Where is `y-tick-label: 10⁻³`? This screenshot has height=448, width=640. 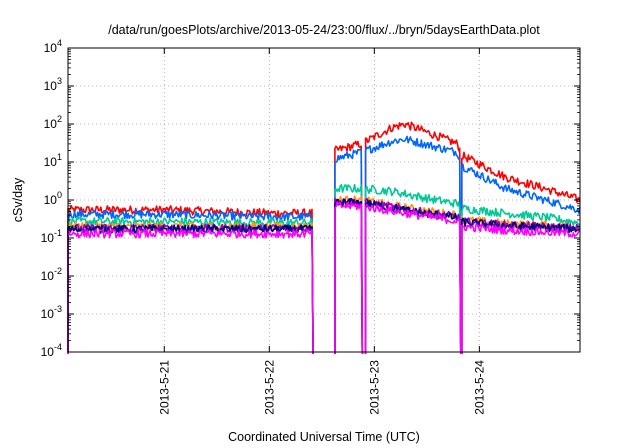
y-tick-label: 10⁻³ is located at coordinates (51, 312).